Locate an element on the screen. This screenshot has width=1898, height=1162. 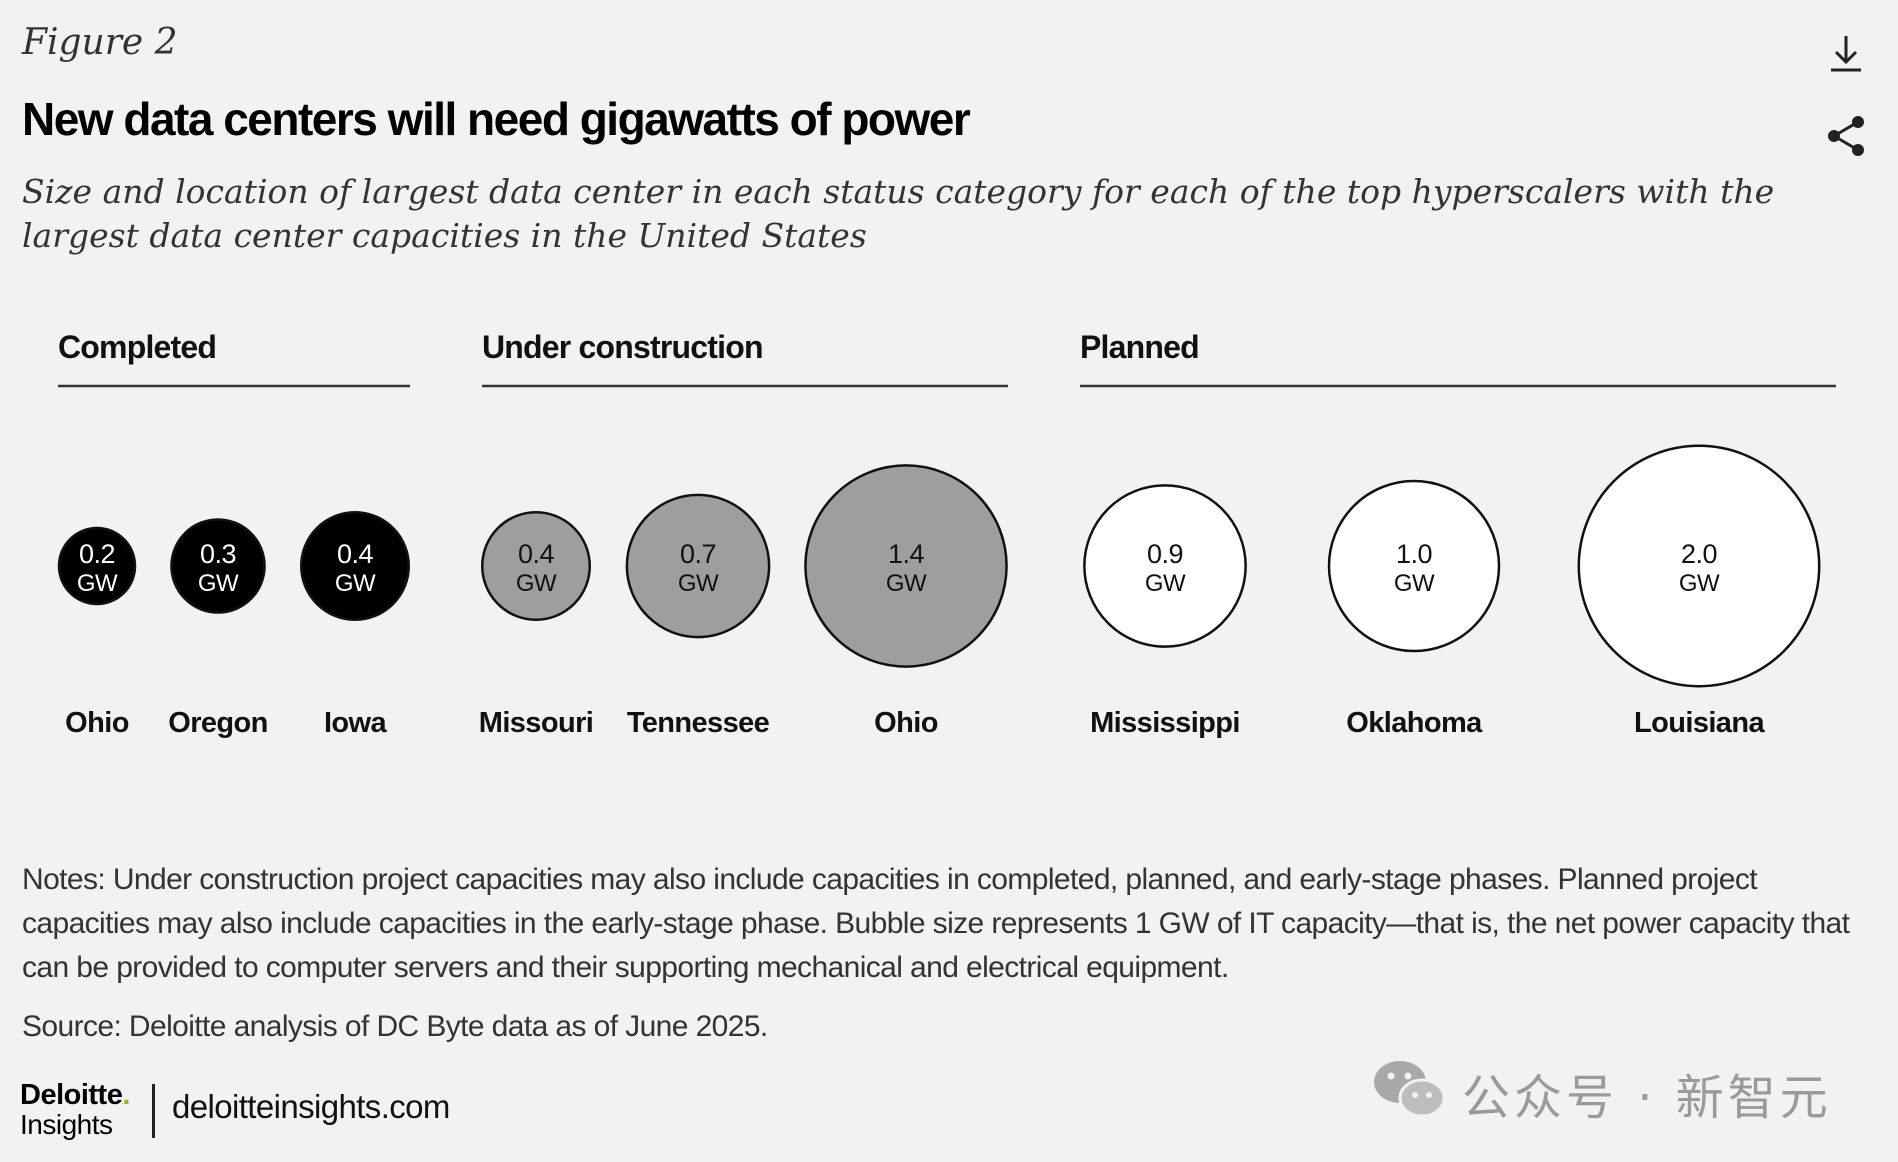
bubble-label: Iowa is located at coordinates (356, 723).